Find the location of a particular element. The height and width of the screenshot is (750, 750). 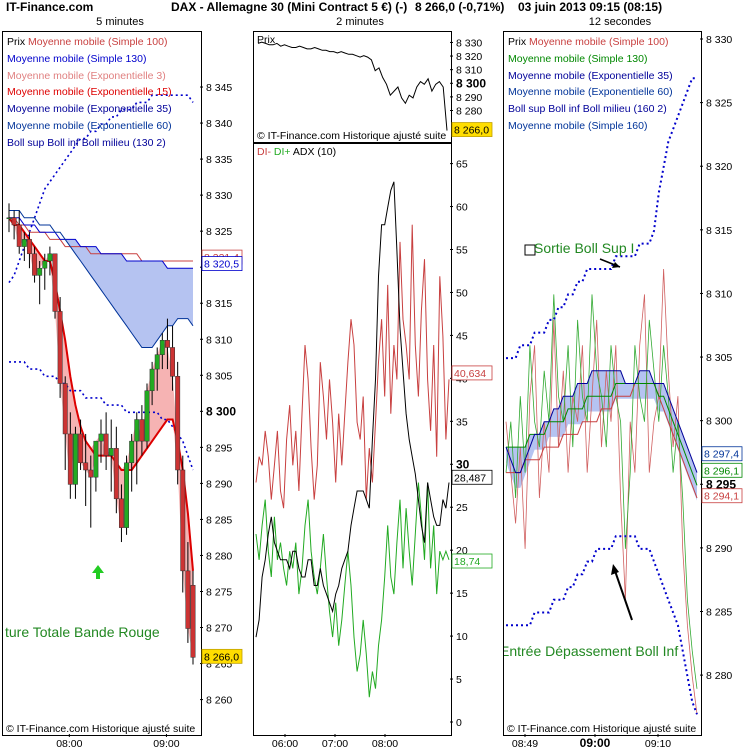

y-tick-label: 10 is located at coordinates (462, 637).